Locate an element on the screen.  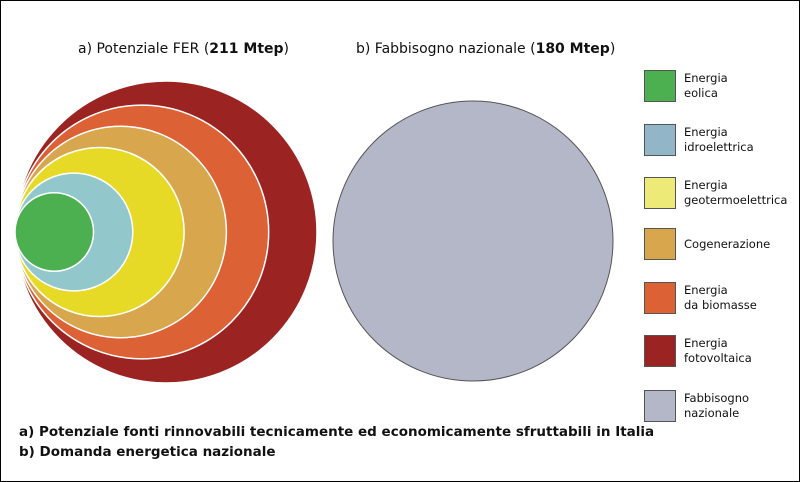
legend-item: Energia geotermoelettrica is located at coordinates (715, 193).